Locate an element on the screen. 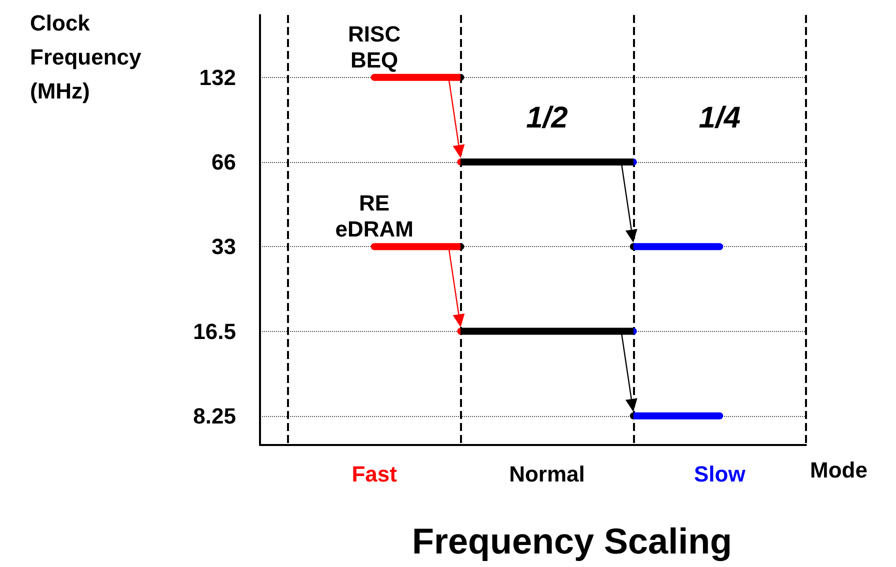  x-tick-label: Fast is located at coordinates (375, 474).